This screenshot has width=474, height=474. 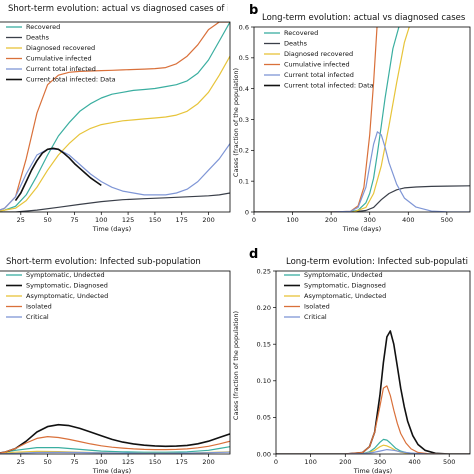 What do you see at coordinates (244, 89) in the screenshot?
I see `y-tick-label: 0.4` at bounding box center [244, 89].